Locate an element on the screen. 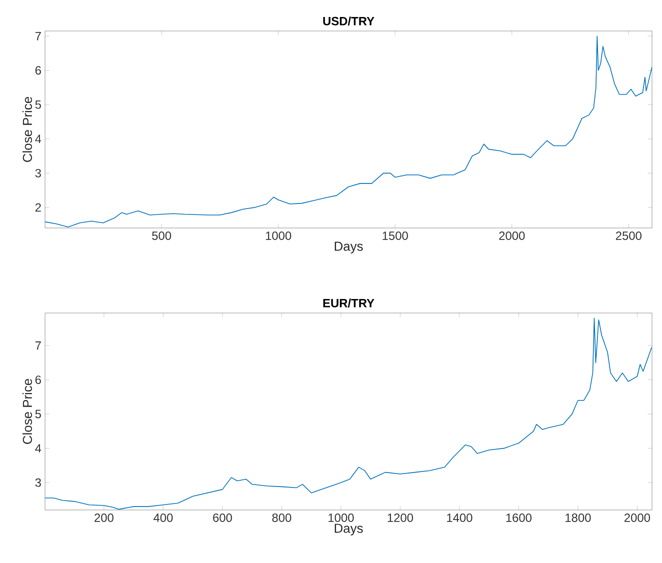 The image size is (662, 563). x-tick-label: 2500 is located at coordinates (629, 236).